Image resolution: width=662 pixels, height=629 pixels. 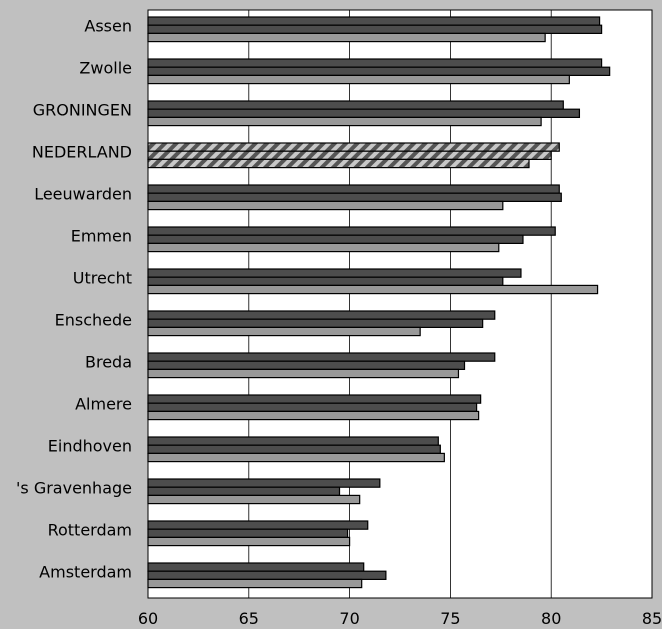 I want to click on category-label: Utrecht, so click(x=102, y=278).